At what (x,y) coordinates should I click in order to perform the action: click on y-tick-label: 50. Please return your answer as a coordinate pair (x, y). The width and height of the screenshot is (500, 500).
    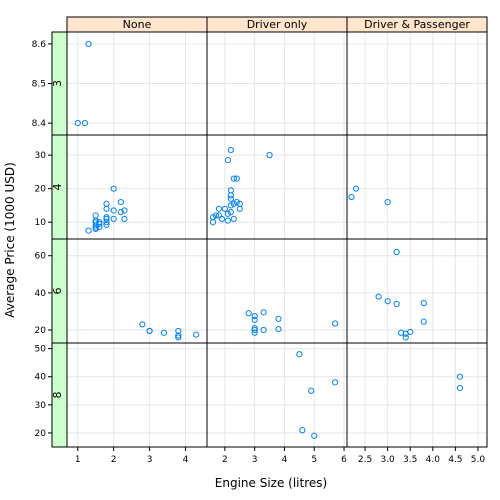
    Looking at the image, I should click on (41, 350).